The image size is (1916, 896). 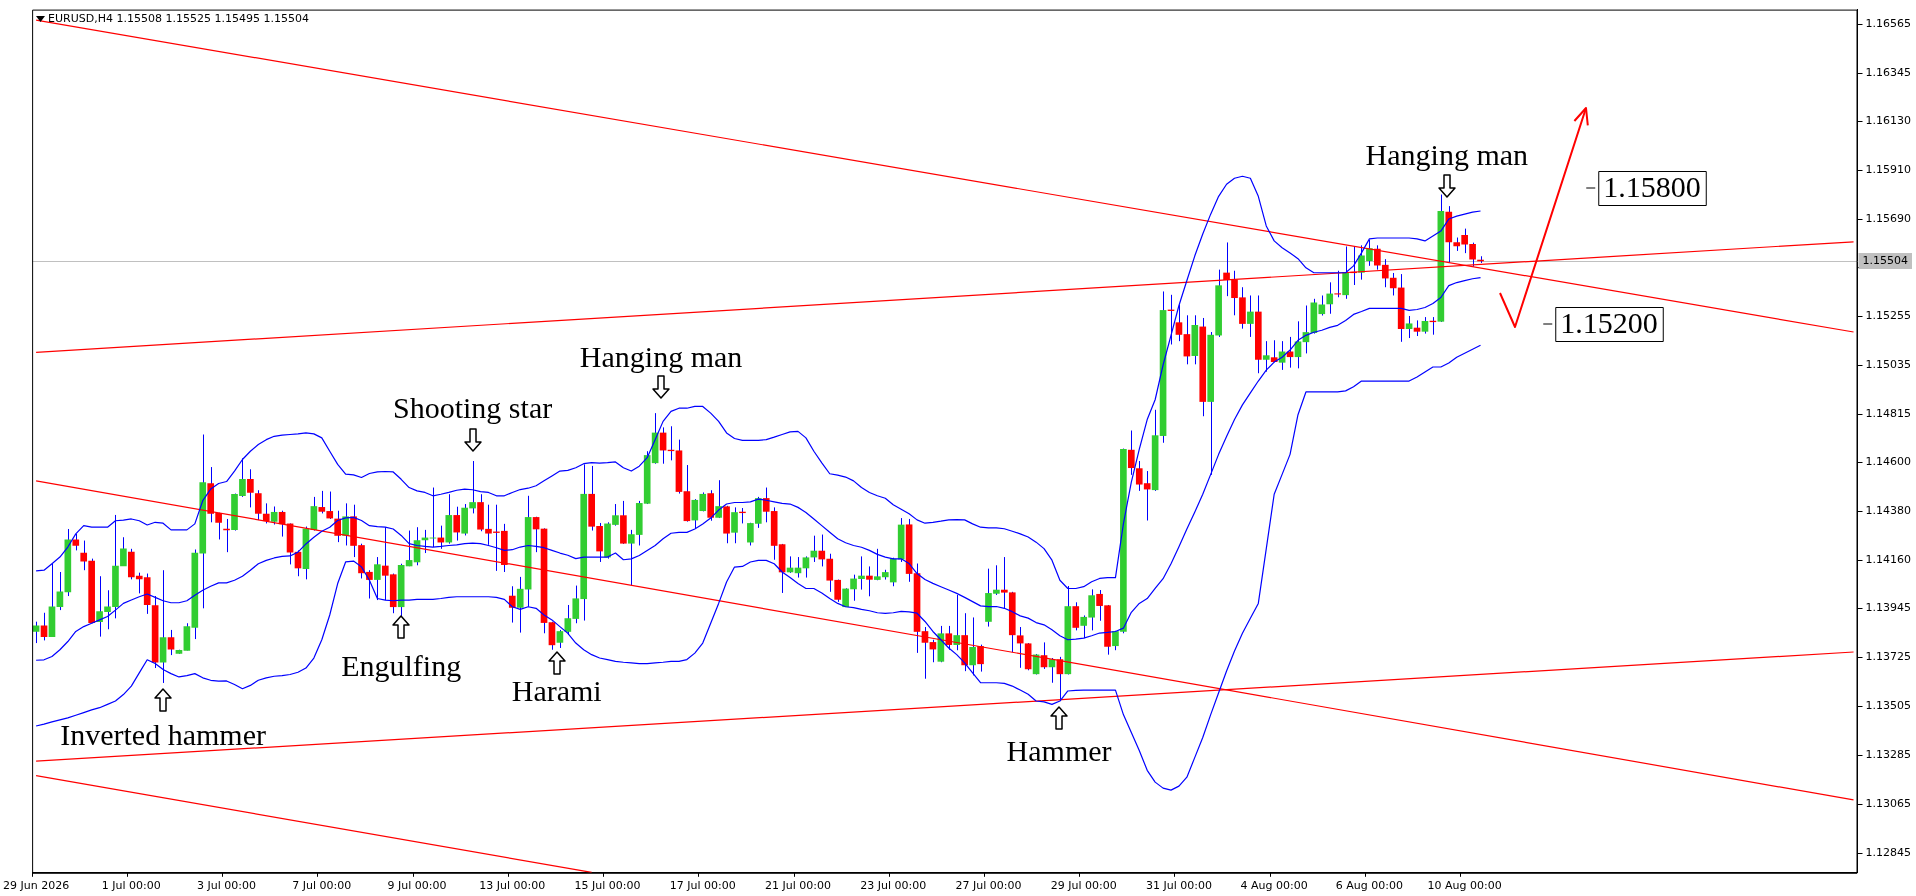 What do you see at coordinates (1888, 121) in the screenshot?
I see `y-tick-label: 1.16130` at bounding box center [1888, 121].